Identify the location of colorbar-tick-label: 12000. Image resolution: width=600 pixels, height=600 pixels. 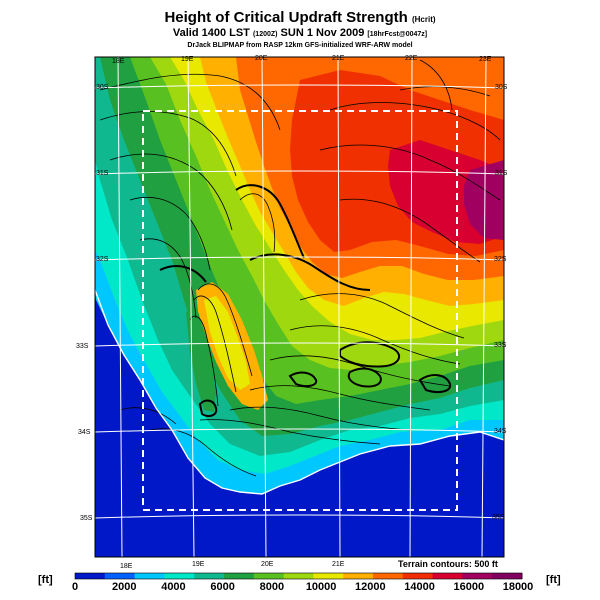
(370, 587).